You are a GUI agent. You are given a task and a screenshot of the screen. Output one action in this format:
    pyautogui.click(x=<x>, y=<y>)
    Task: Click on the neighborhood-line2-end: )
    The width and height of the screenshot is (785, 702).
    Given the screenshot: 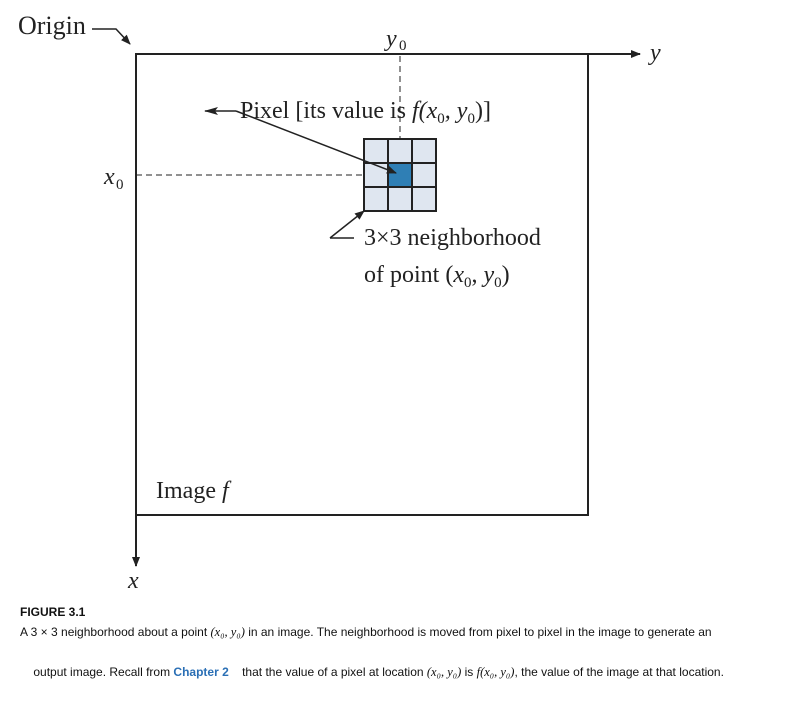 What is the action you would take?
    pyautogui.click(x=506, y=275)
    